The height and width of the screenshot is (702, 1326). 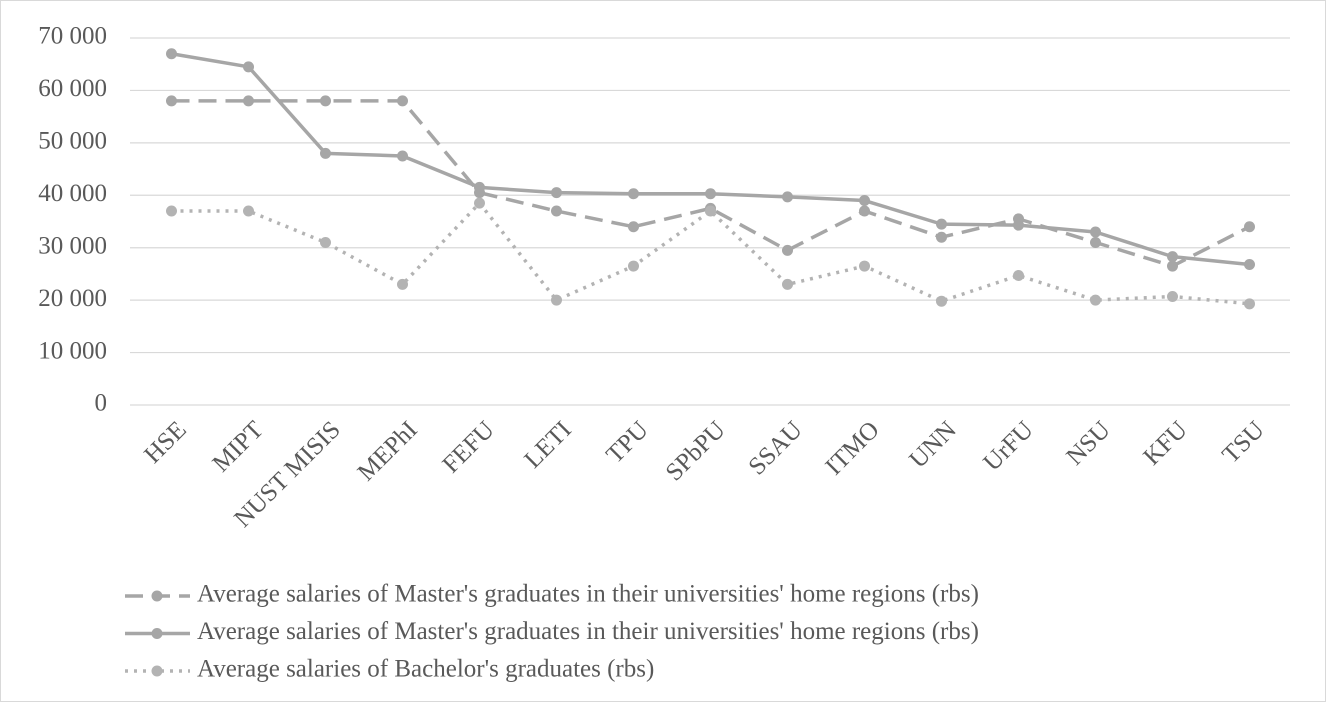 I want to click on y-tick-label: 50 000, so click(x=72, y=141).